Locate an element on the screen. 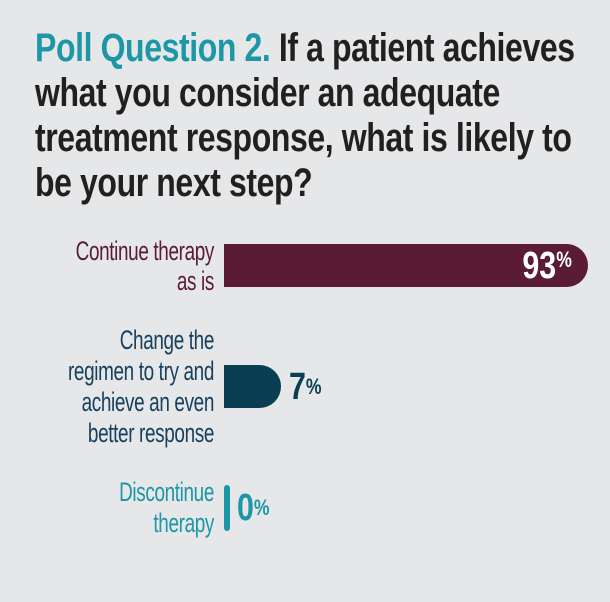 The height and width of the screenshot is (602, 610). bar-label-continue-therapy: Continue therapy as is is located at coordinates (145, 266).